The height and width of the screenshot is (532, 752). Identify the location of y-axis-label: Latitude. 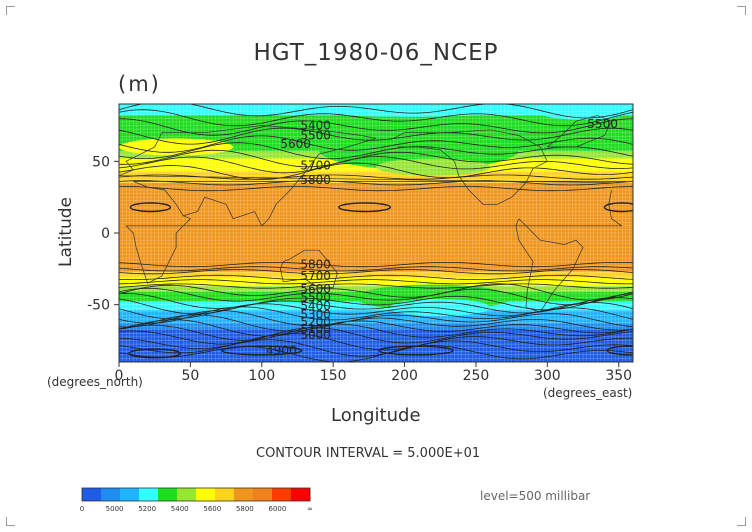
(66, 232).